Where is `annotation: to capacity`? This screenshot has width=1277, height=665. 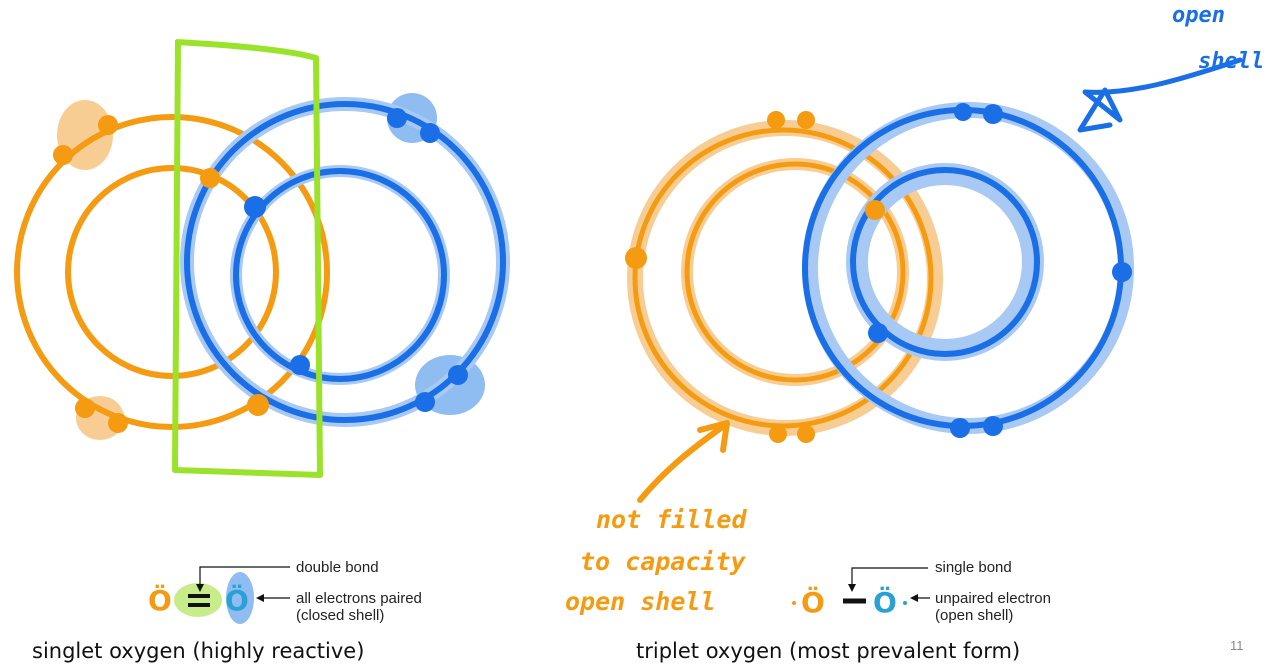
annotation: to capacity is located at coordinates (663, 561).